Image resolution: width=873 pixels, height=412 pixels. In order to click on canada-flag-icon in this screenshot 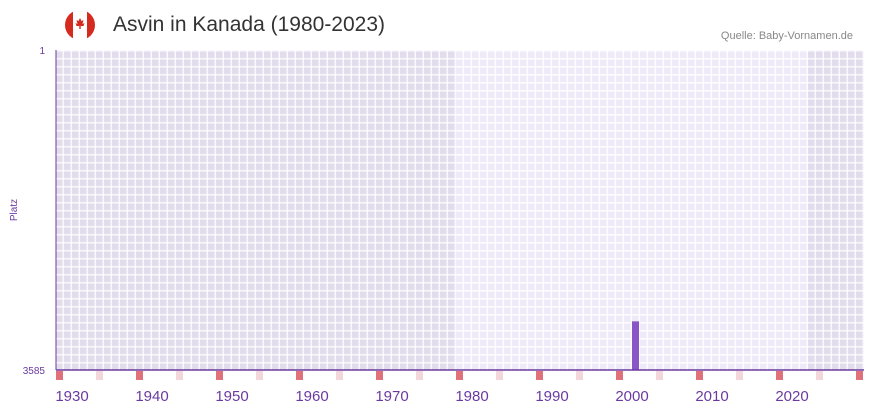, I will do `click(80, 25)`.